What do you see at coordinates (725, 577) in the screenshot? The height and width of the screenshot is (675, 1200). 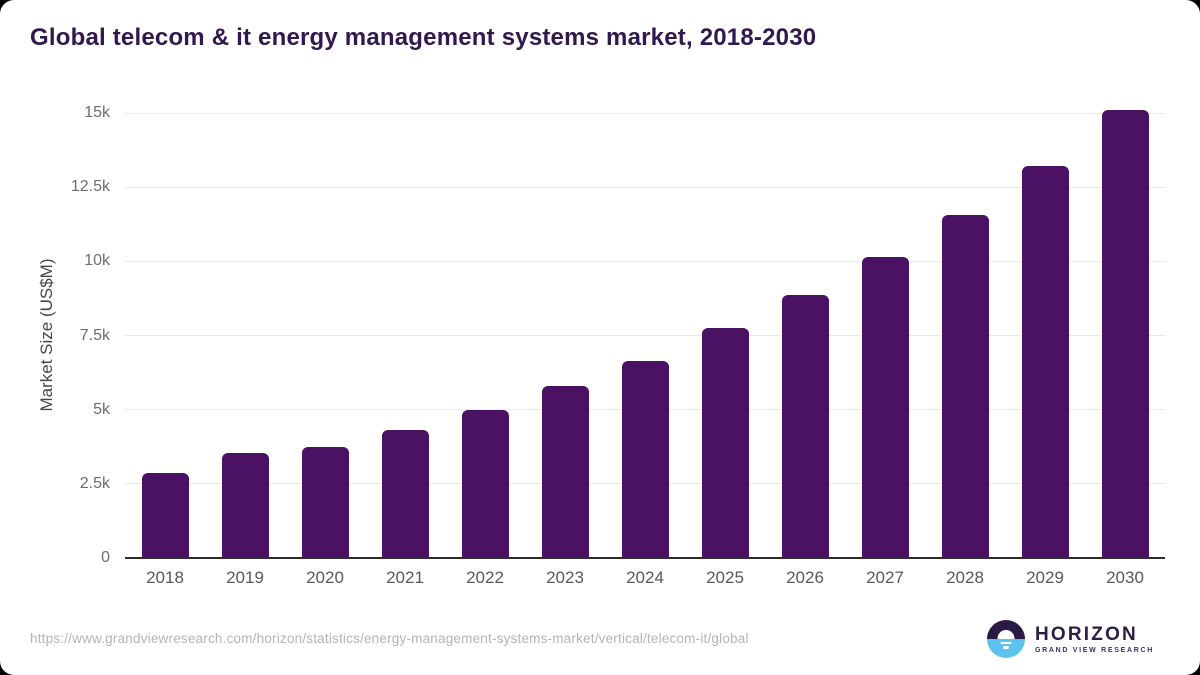 I see `x-tick-label-2025: 2025` at bounding box center [725, 577].